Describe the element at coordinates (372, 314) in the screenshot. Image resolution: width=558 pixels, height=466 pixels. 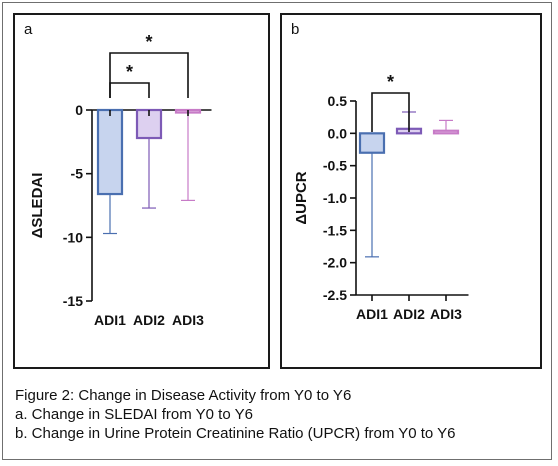
I see `b-x-tick-label: ADI1` at that location.